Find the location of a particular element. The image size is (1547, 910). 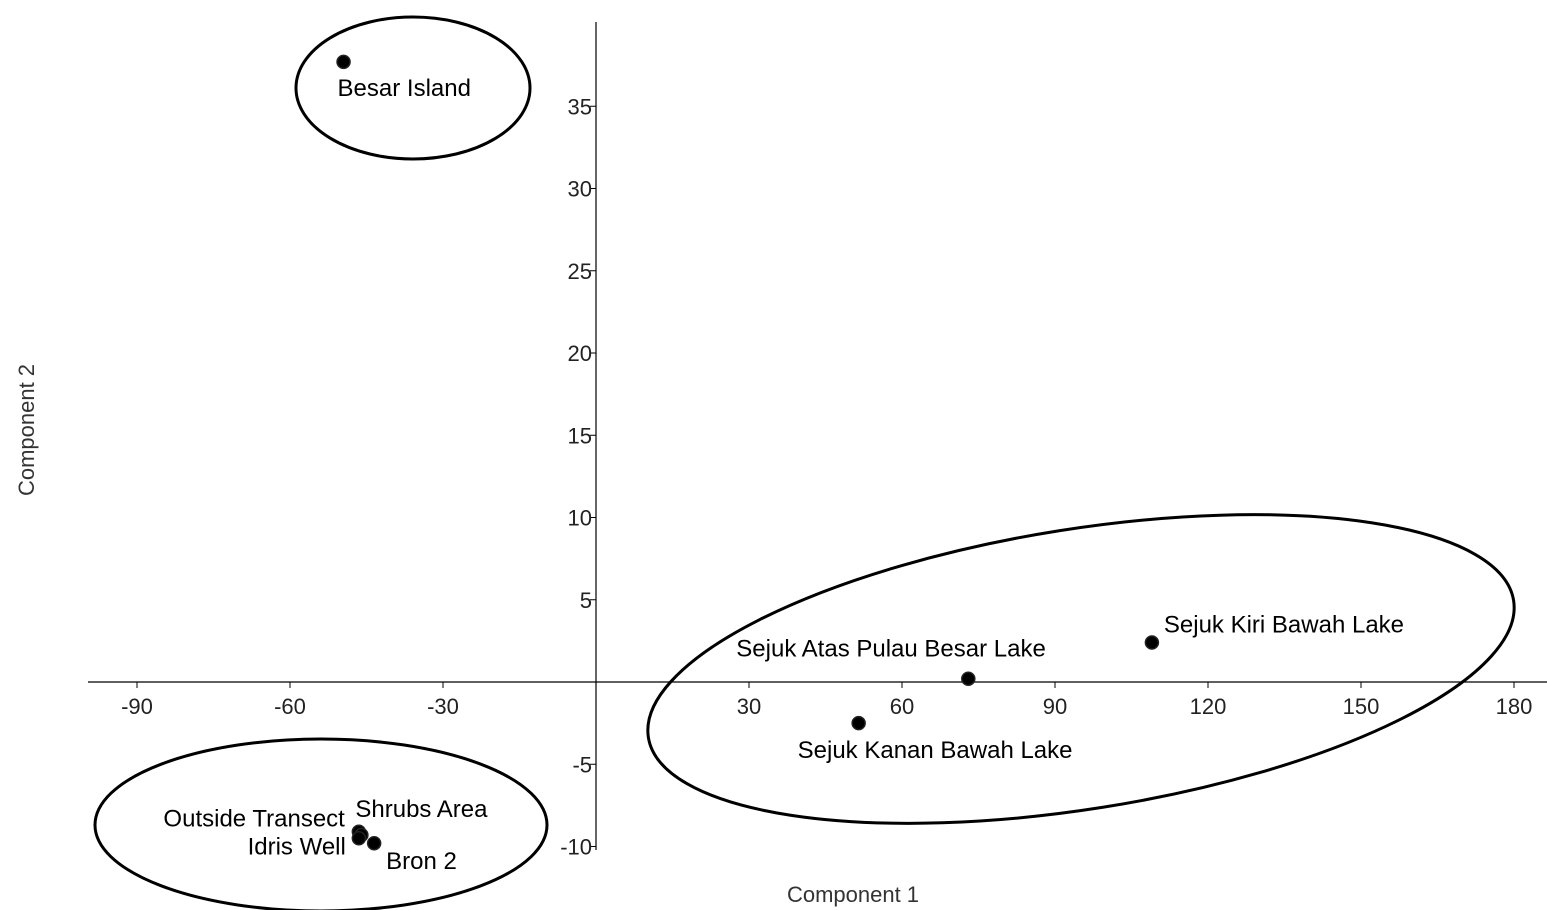

x-tick-label: 150 is located at coordinates (1361, 706).